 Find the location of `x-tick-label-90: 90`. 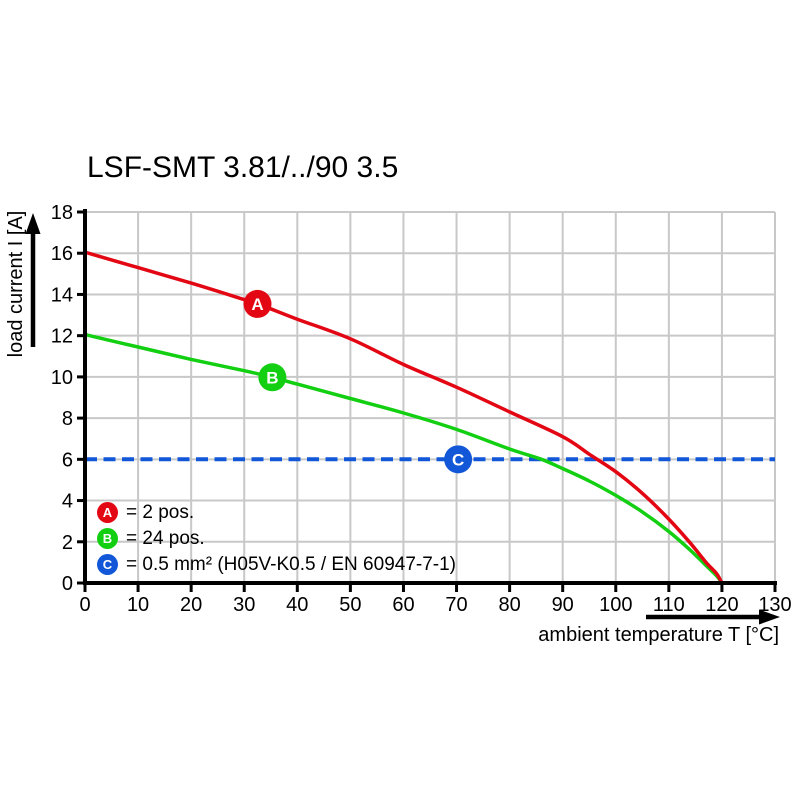

x-tick-label-90: 90 is located at coordinates (563, 605).